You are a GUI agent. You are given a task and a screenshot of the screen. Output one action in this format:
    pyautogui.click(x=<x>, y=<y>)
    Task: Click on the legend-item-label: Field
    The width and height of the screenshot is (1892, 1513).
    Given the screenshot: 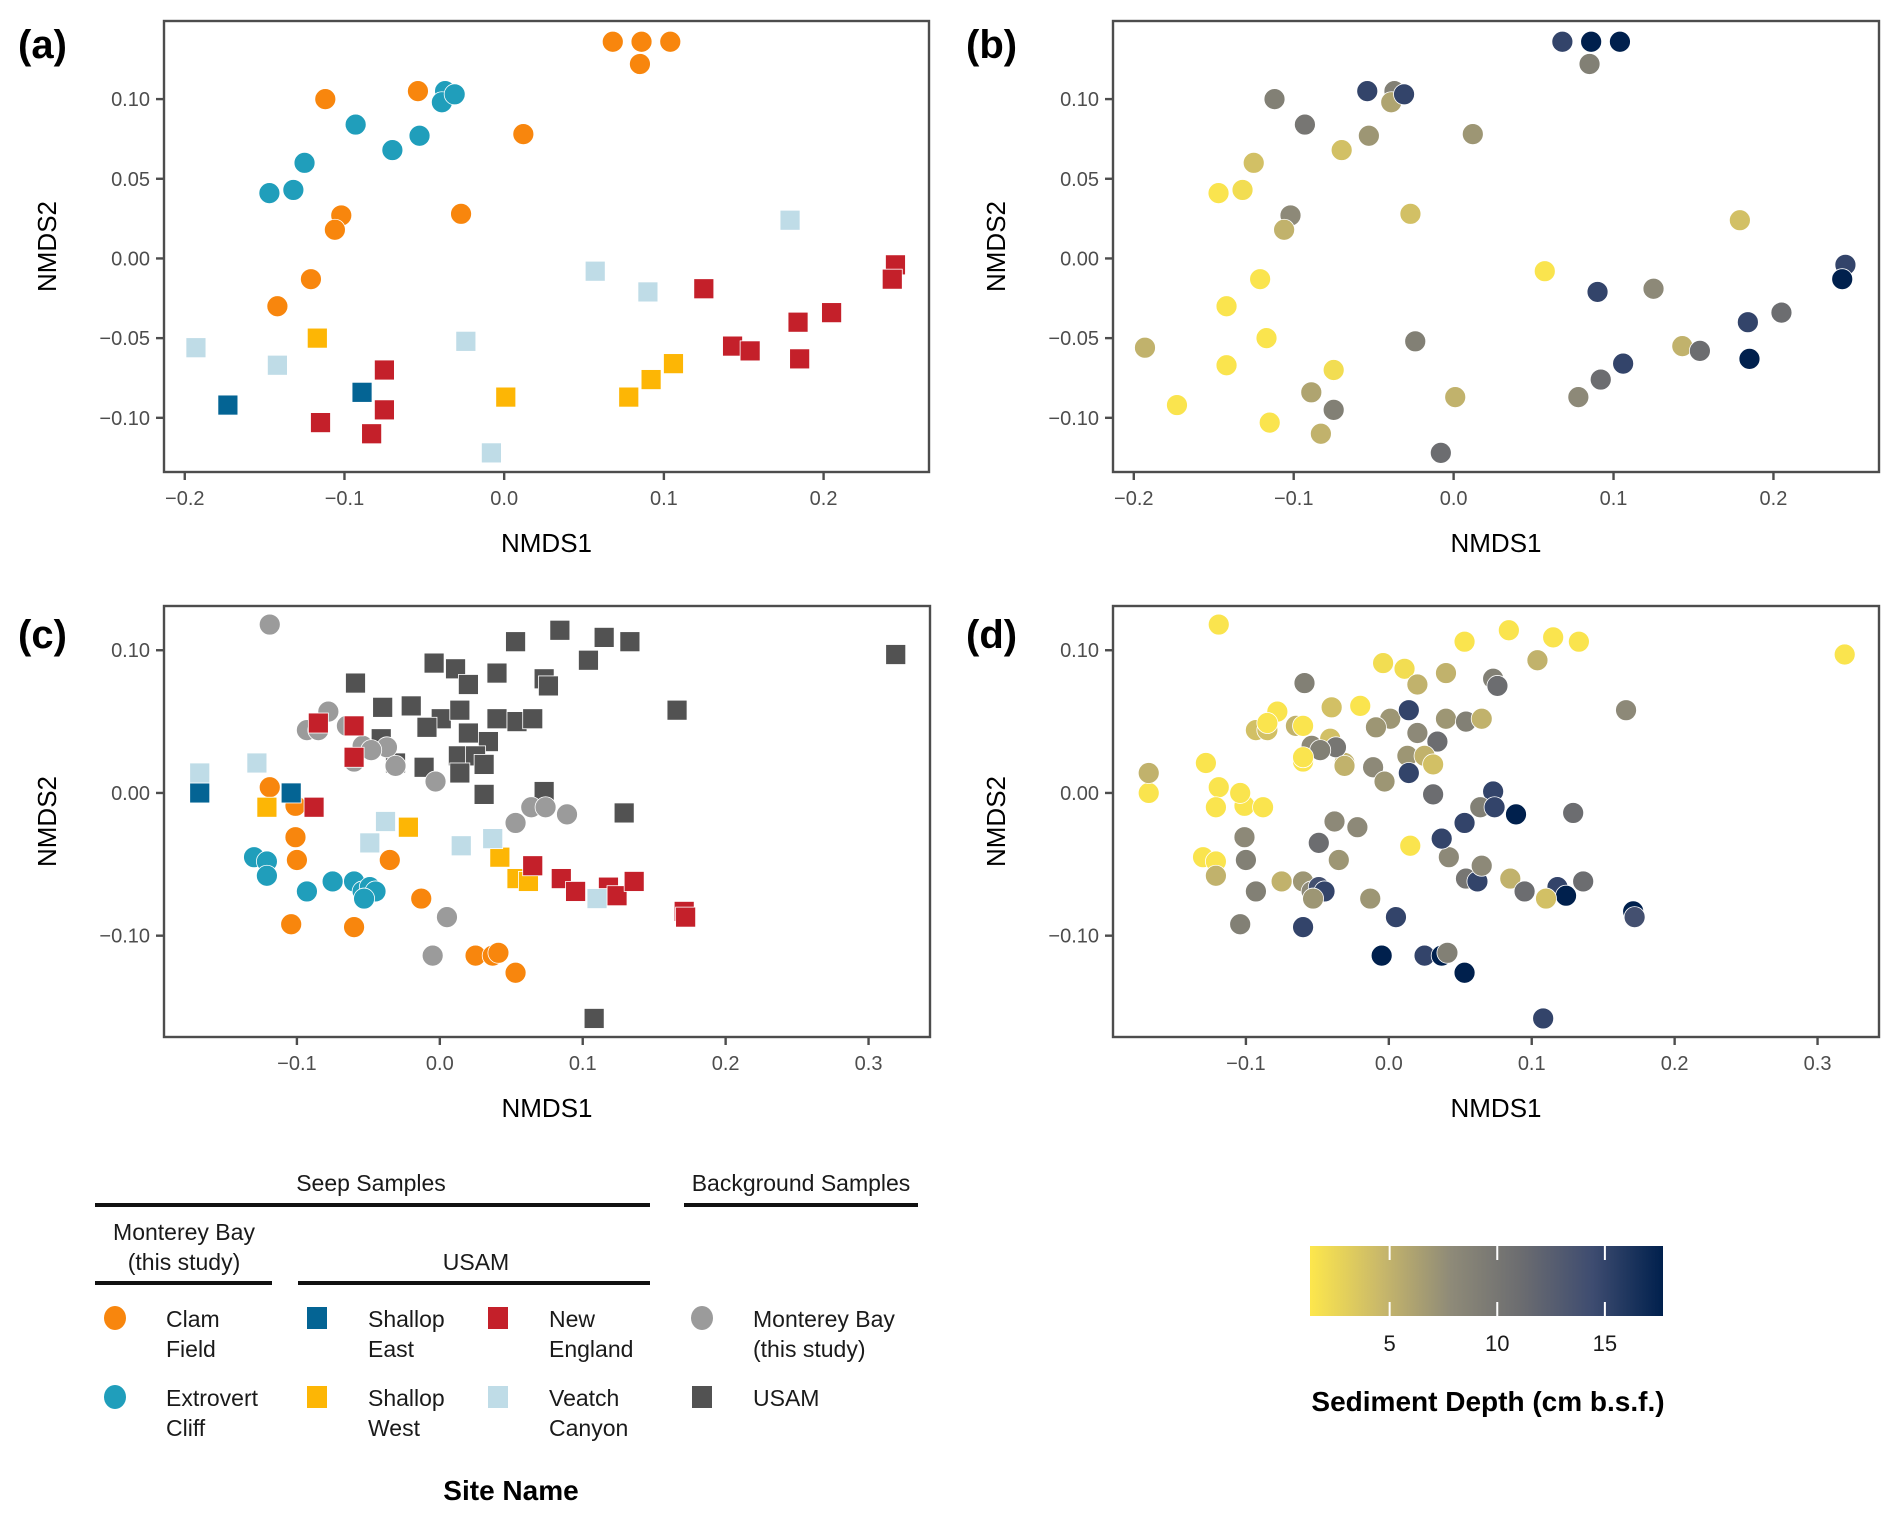 What is the action you would take?
    pyautogui.click(x=191, y=1349)
    